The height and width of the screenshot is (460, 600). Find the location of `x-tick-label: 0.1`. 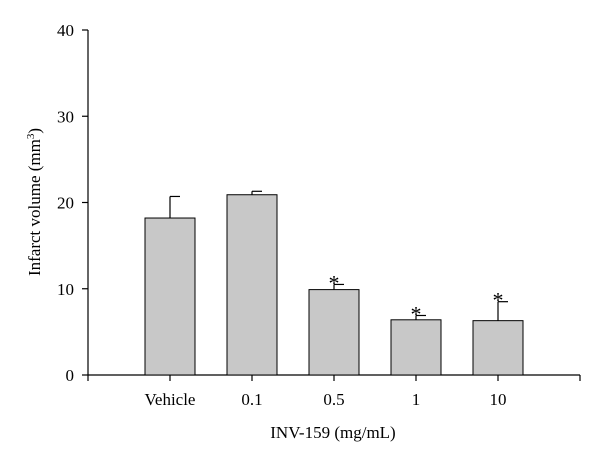

x-tick-label: 0.1 is located at coordinates (251, 399).